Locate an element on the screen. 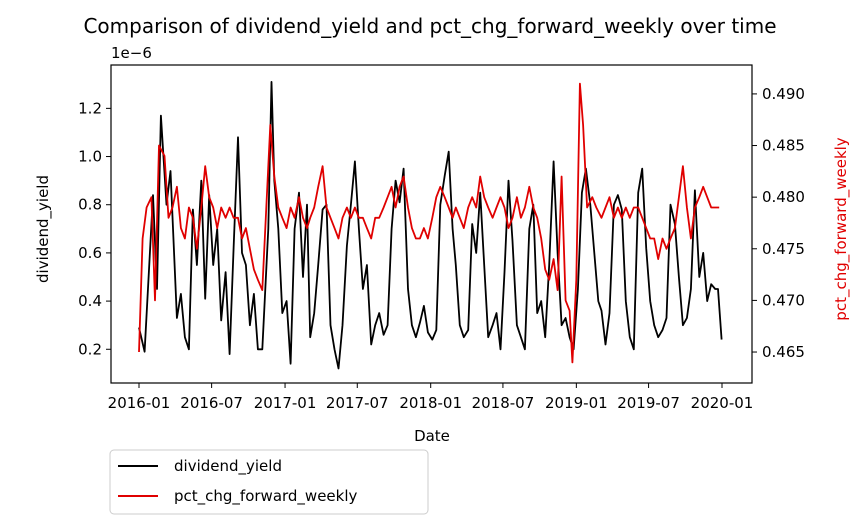 This screenshot has width=864, height=529. right-y-axis: 0.465 0.470 0.475 0.480 0.485 0.490 is located at coordinates (778, 223).